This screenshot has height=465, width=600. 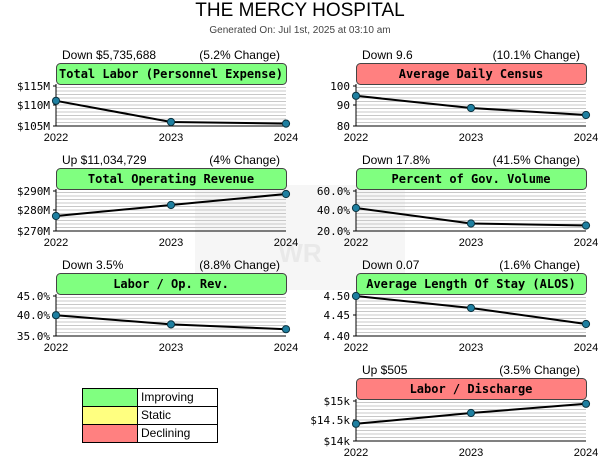 I want to click on chart-title: Labor / Op. Rev., so click(x=171, y=284).